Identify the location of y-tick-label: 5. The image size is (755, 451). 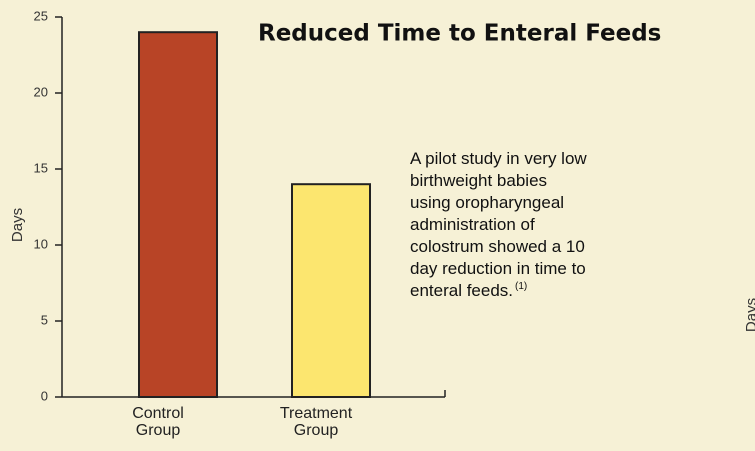
(44, 319).